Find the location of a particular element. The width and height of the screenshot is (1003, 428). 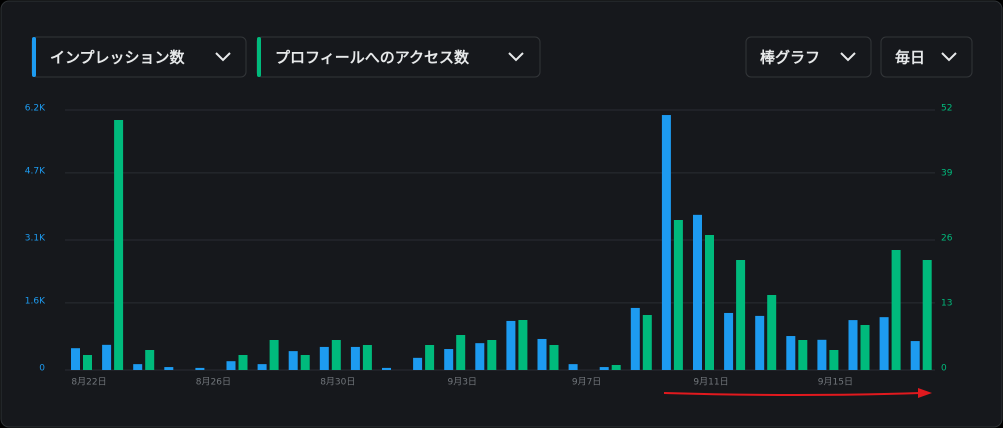

y-tick-label: 1.6K is located at coordinates (35, 301).